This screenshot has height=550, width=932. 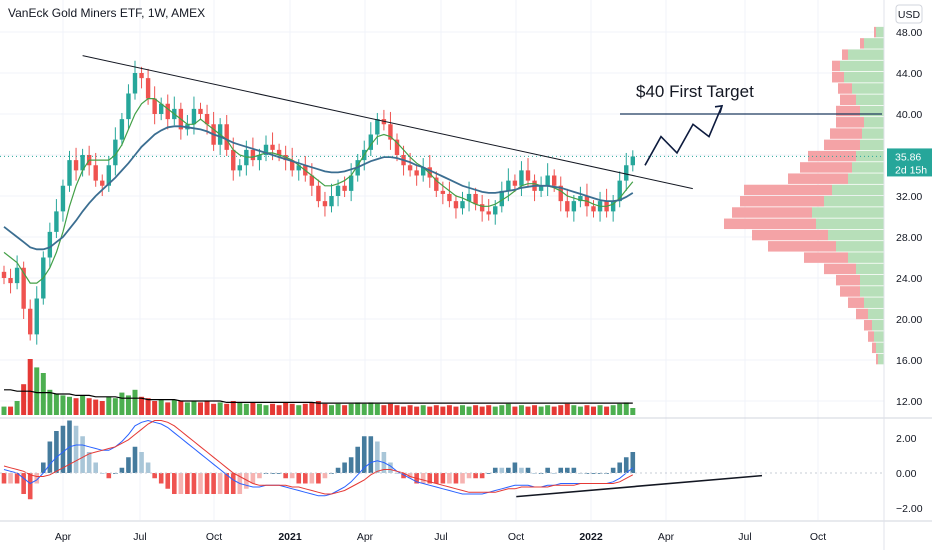 What do you see at coordinates (906, 439) in the screenshot?
I see `macd-tick-label: 2.00` at bounding box center [906, 439].